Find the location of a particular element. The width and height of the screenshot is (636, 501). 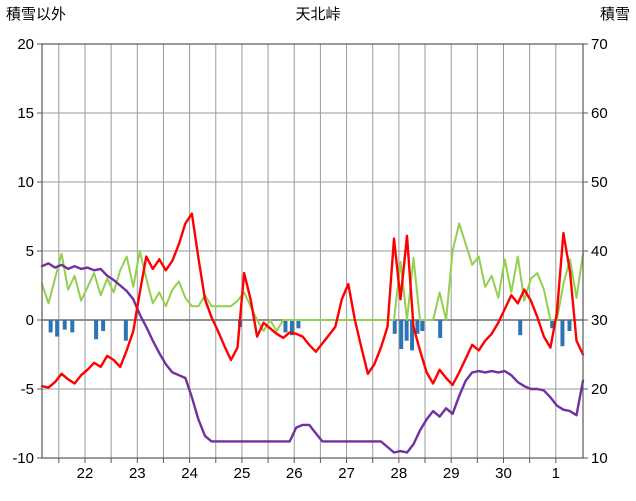

x-tick-label: 30 is located at coordinates (503, 473).